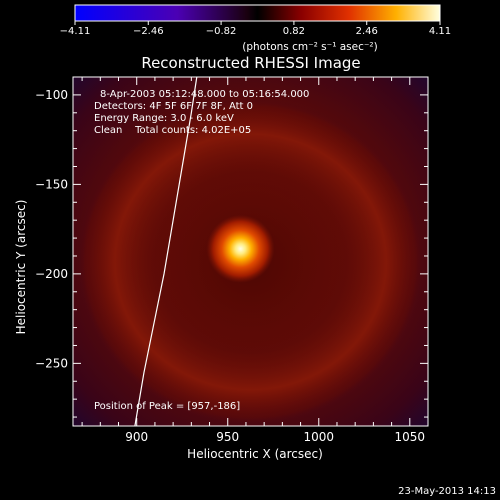 The height and width of the screenshot is (500, 500). What do you see at coordinates (318, 437) in the screenshot?
I see `x-tick-label: 1000` at bounding box center [318, 437].